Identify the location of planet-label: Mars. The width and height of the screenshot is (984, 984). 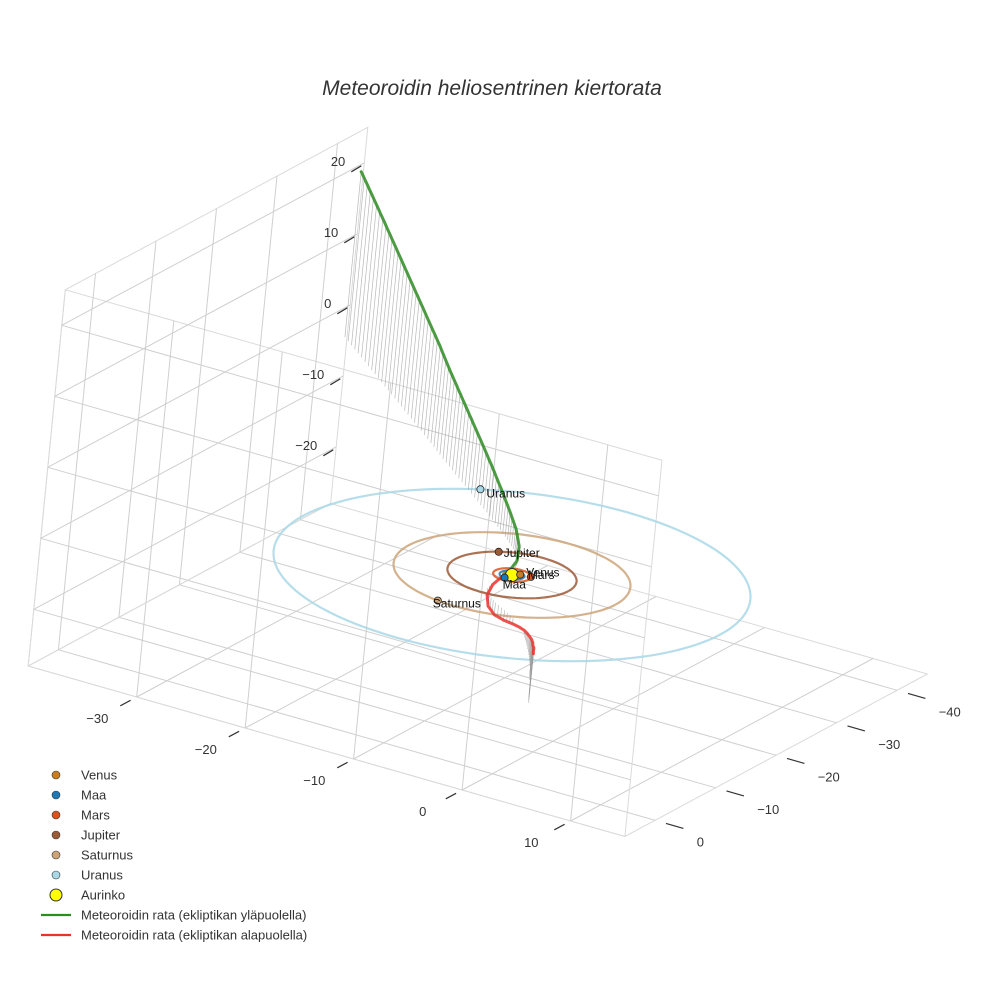
(541, 575).